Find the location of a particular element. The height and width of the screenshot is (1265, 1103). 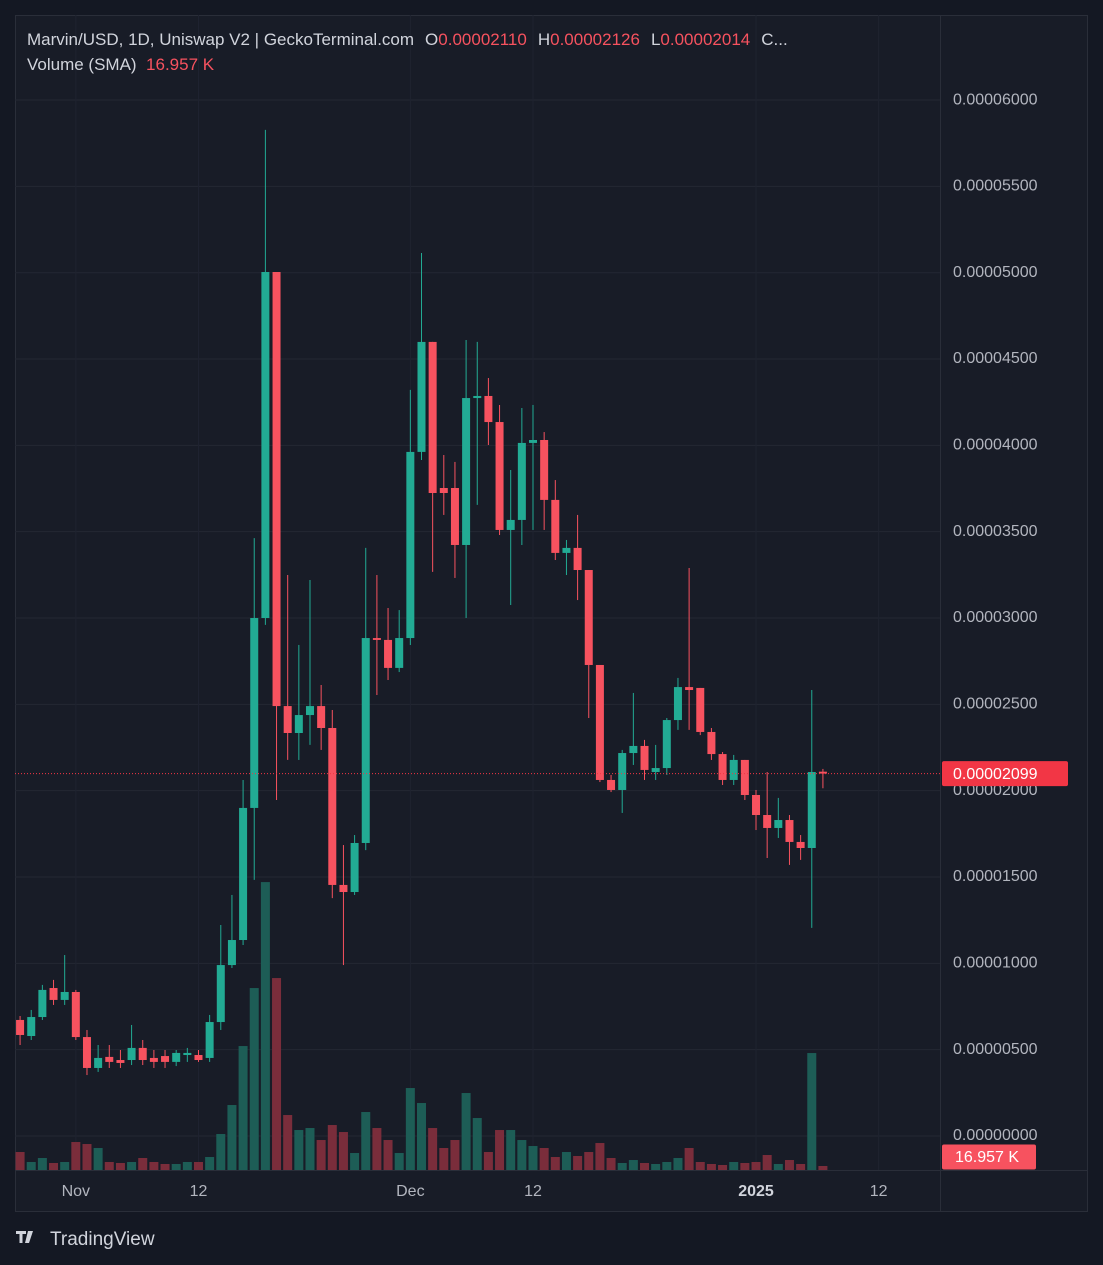

volume-sma-box is located at coordinates (989, 1157).